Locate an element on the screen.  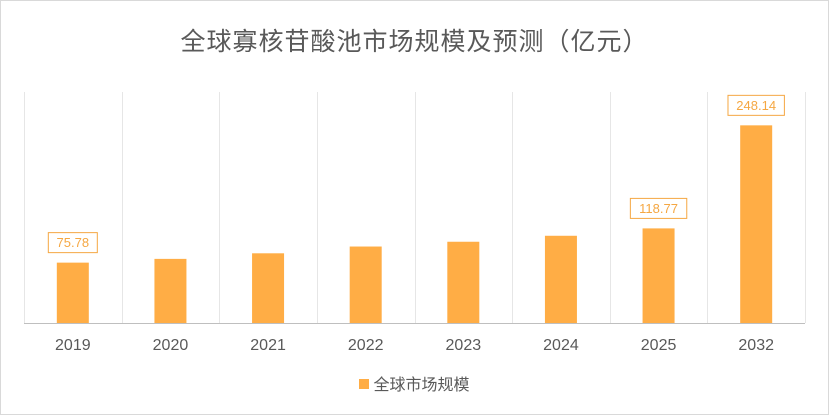
x-tick-label: 2032 is located at coordinates (756, 345).